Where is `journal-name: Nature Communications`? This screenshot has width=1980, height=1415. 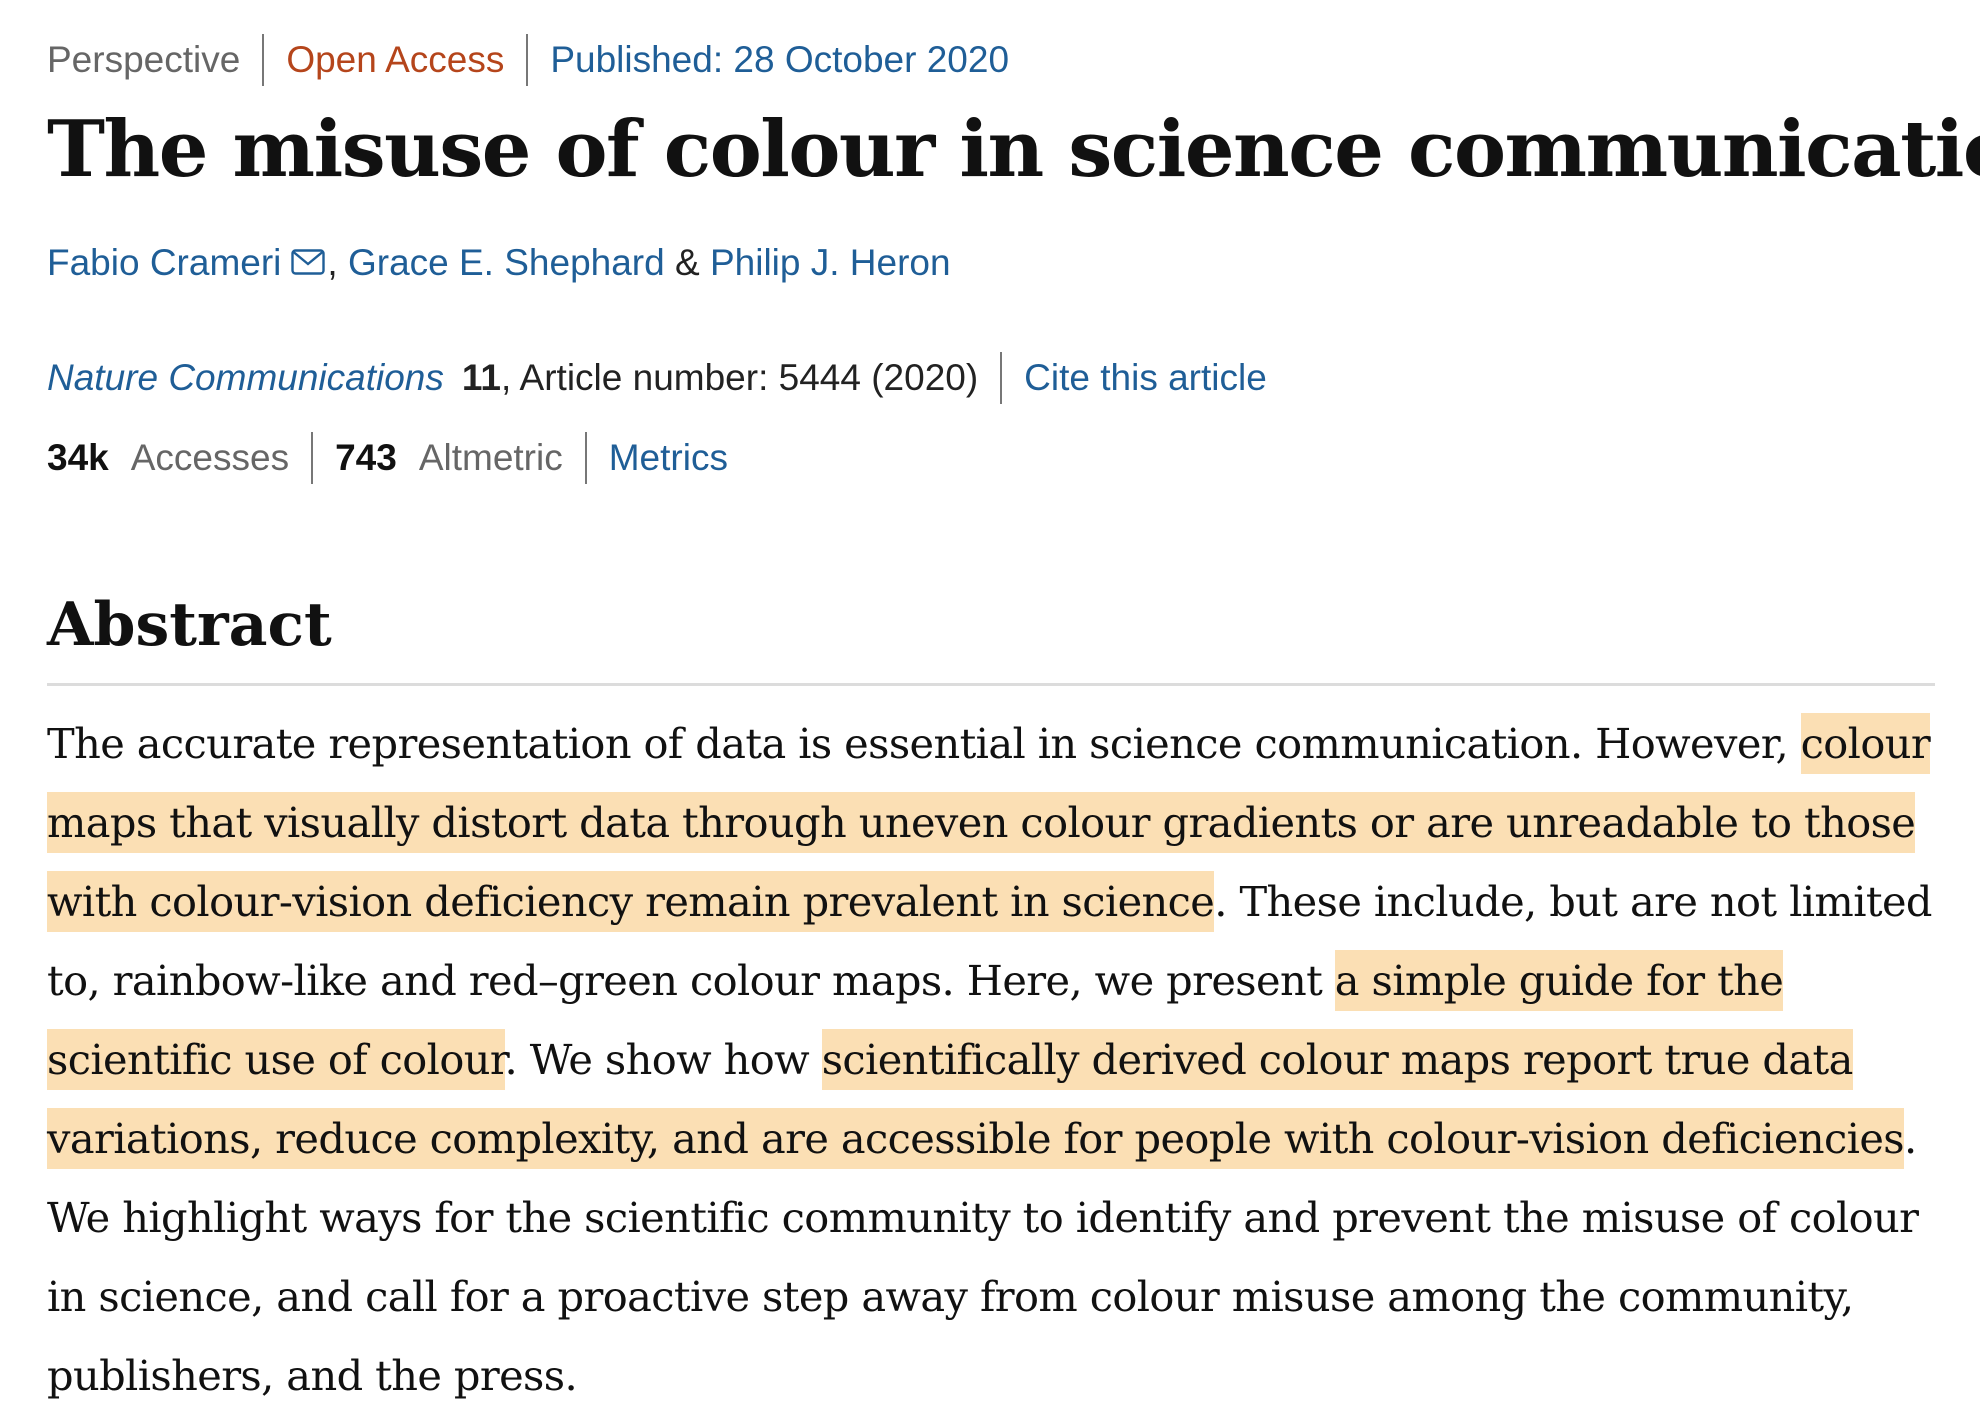
journal-name: Nature Communications is located at coordinates (245, 377).